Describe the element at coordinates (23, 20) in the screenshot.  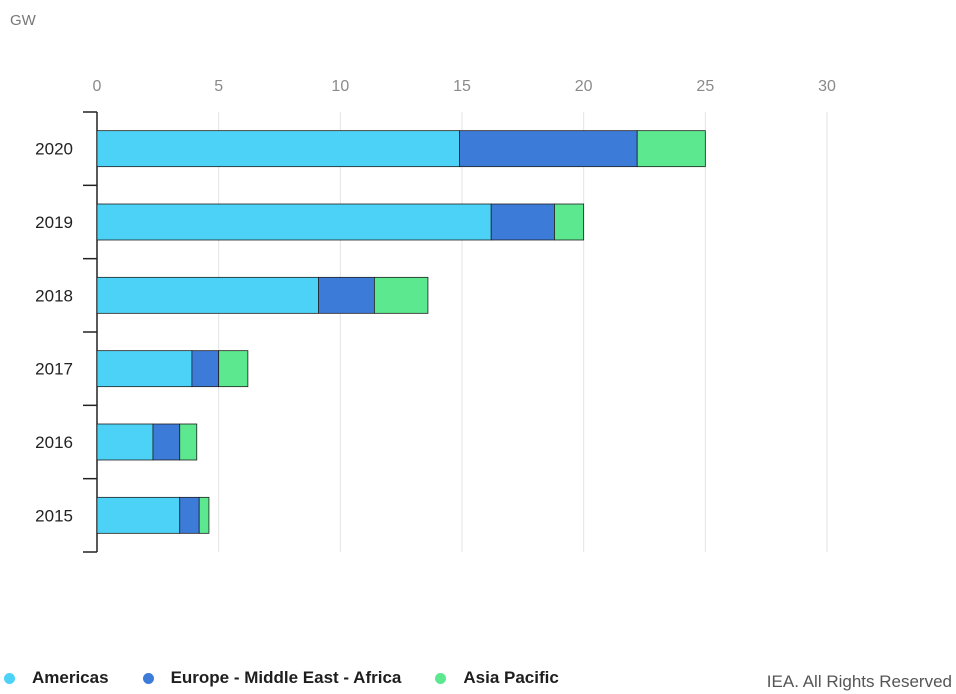
I see `unit-label: GW` at that location.